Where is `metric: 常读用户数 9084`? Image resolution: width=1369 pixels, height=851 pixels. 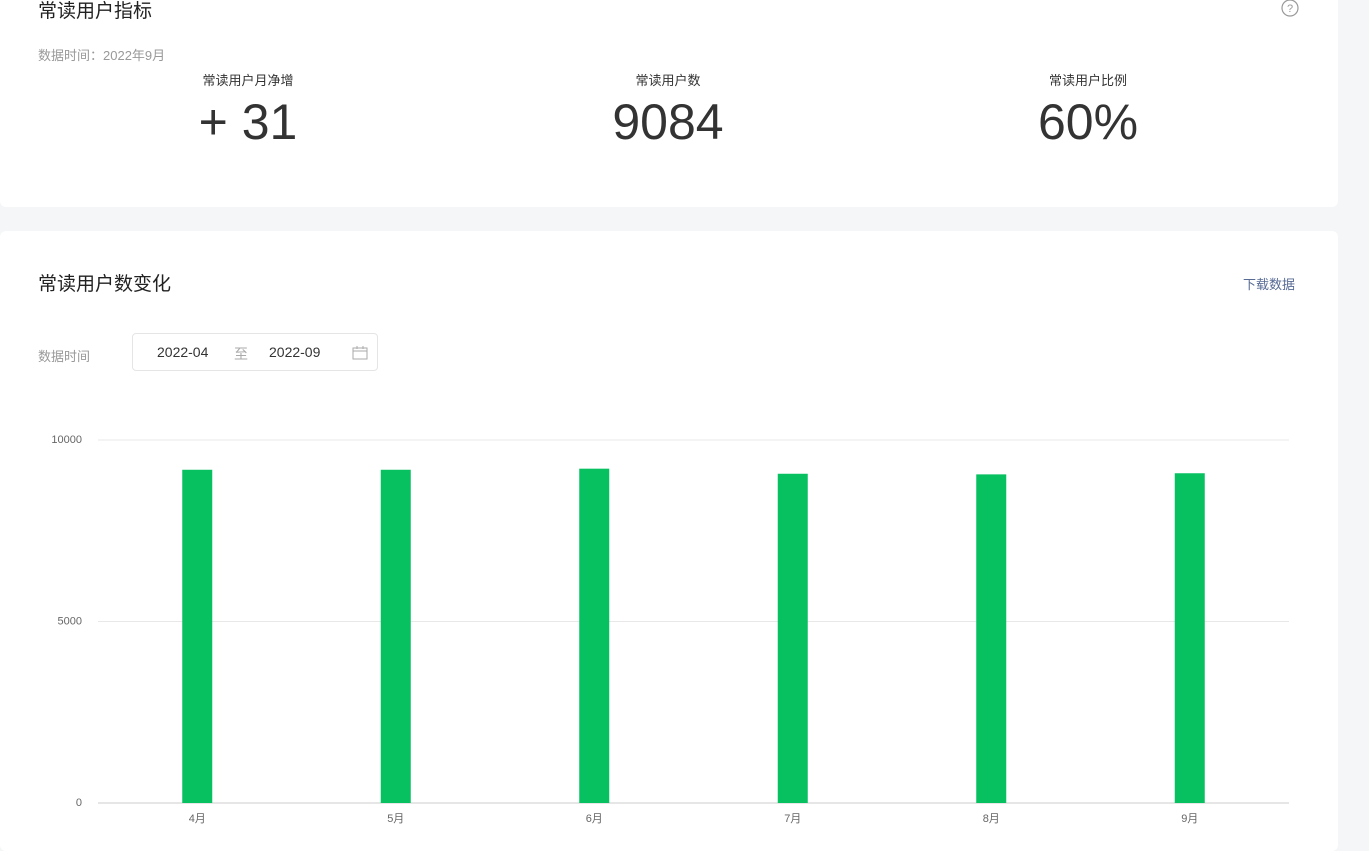
metric: 常读用户数 9084 is located at coordinates (668, 110).